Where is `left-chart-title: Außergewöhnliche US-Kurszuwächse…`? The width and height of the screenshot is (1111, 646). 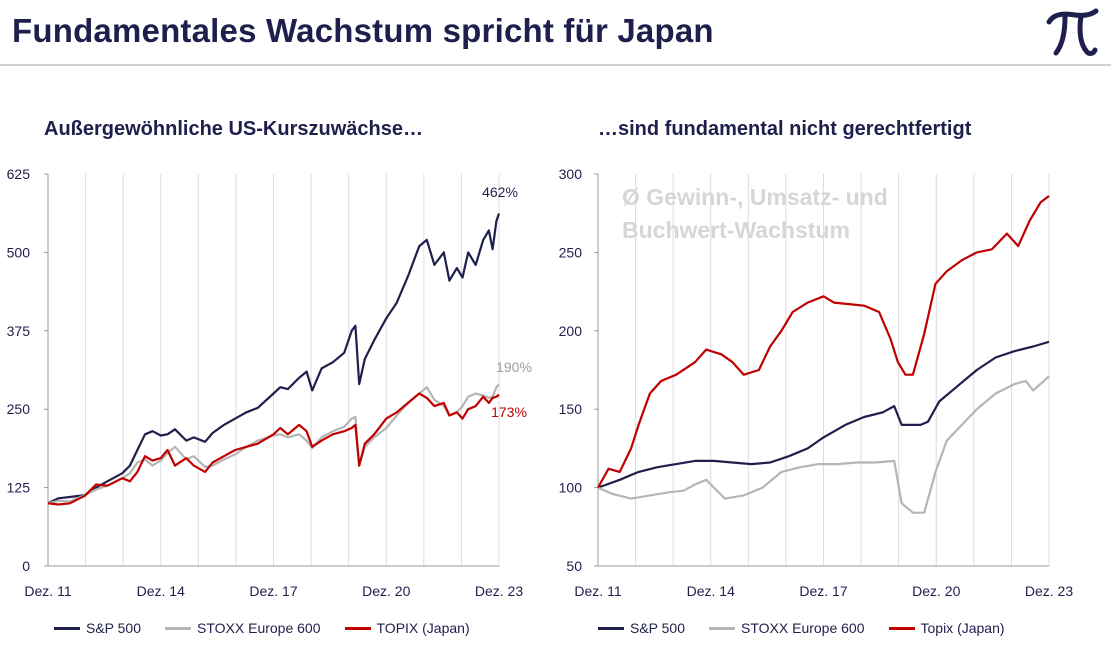
left-chart-title: Außergewöhnliche US-Kurszuwächse… is located at coordinates (233, 129).